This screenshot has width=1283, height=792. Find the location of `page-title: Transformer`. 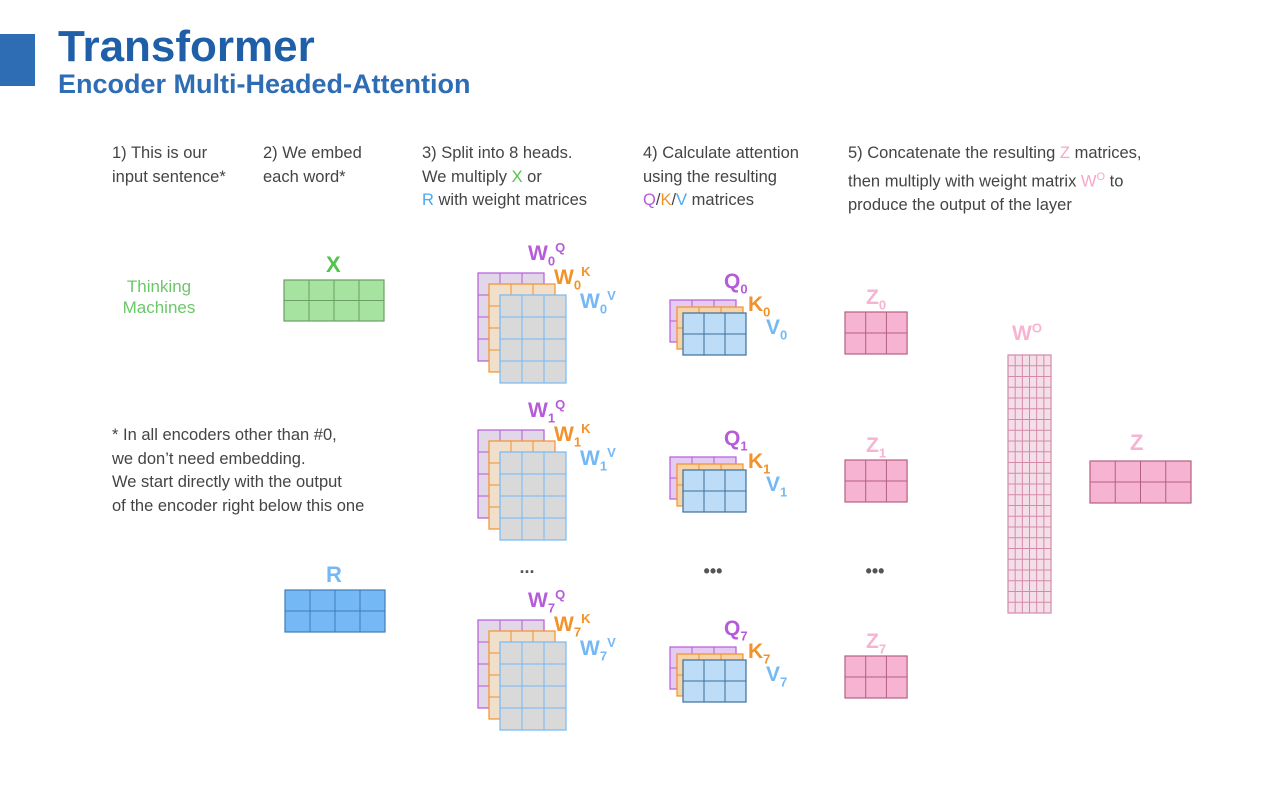

page-title: Transformer is located at coordinates (186, 46).